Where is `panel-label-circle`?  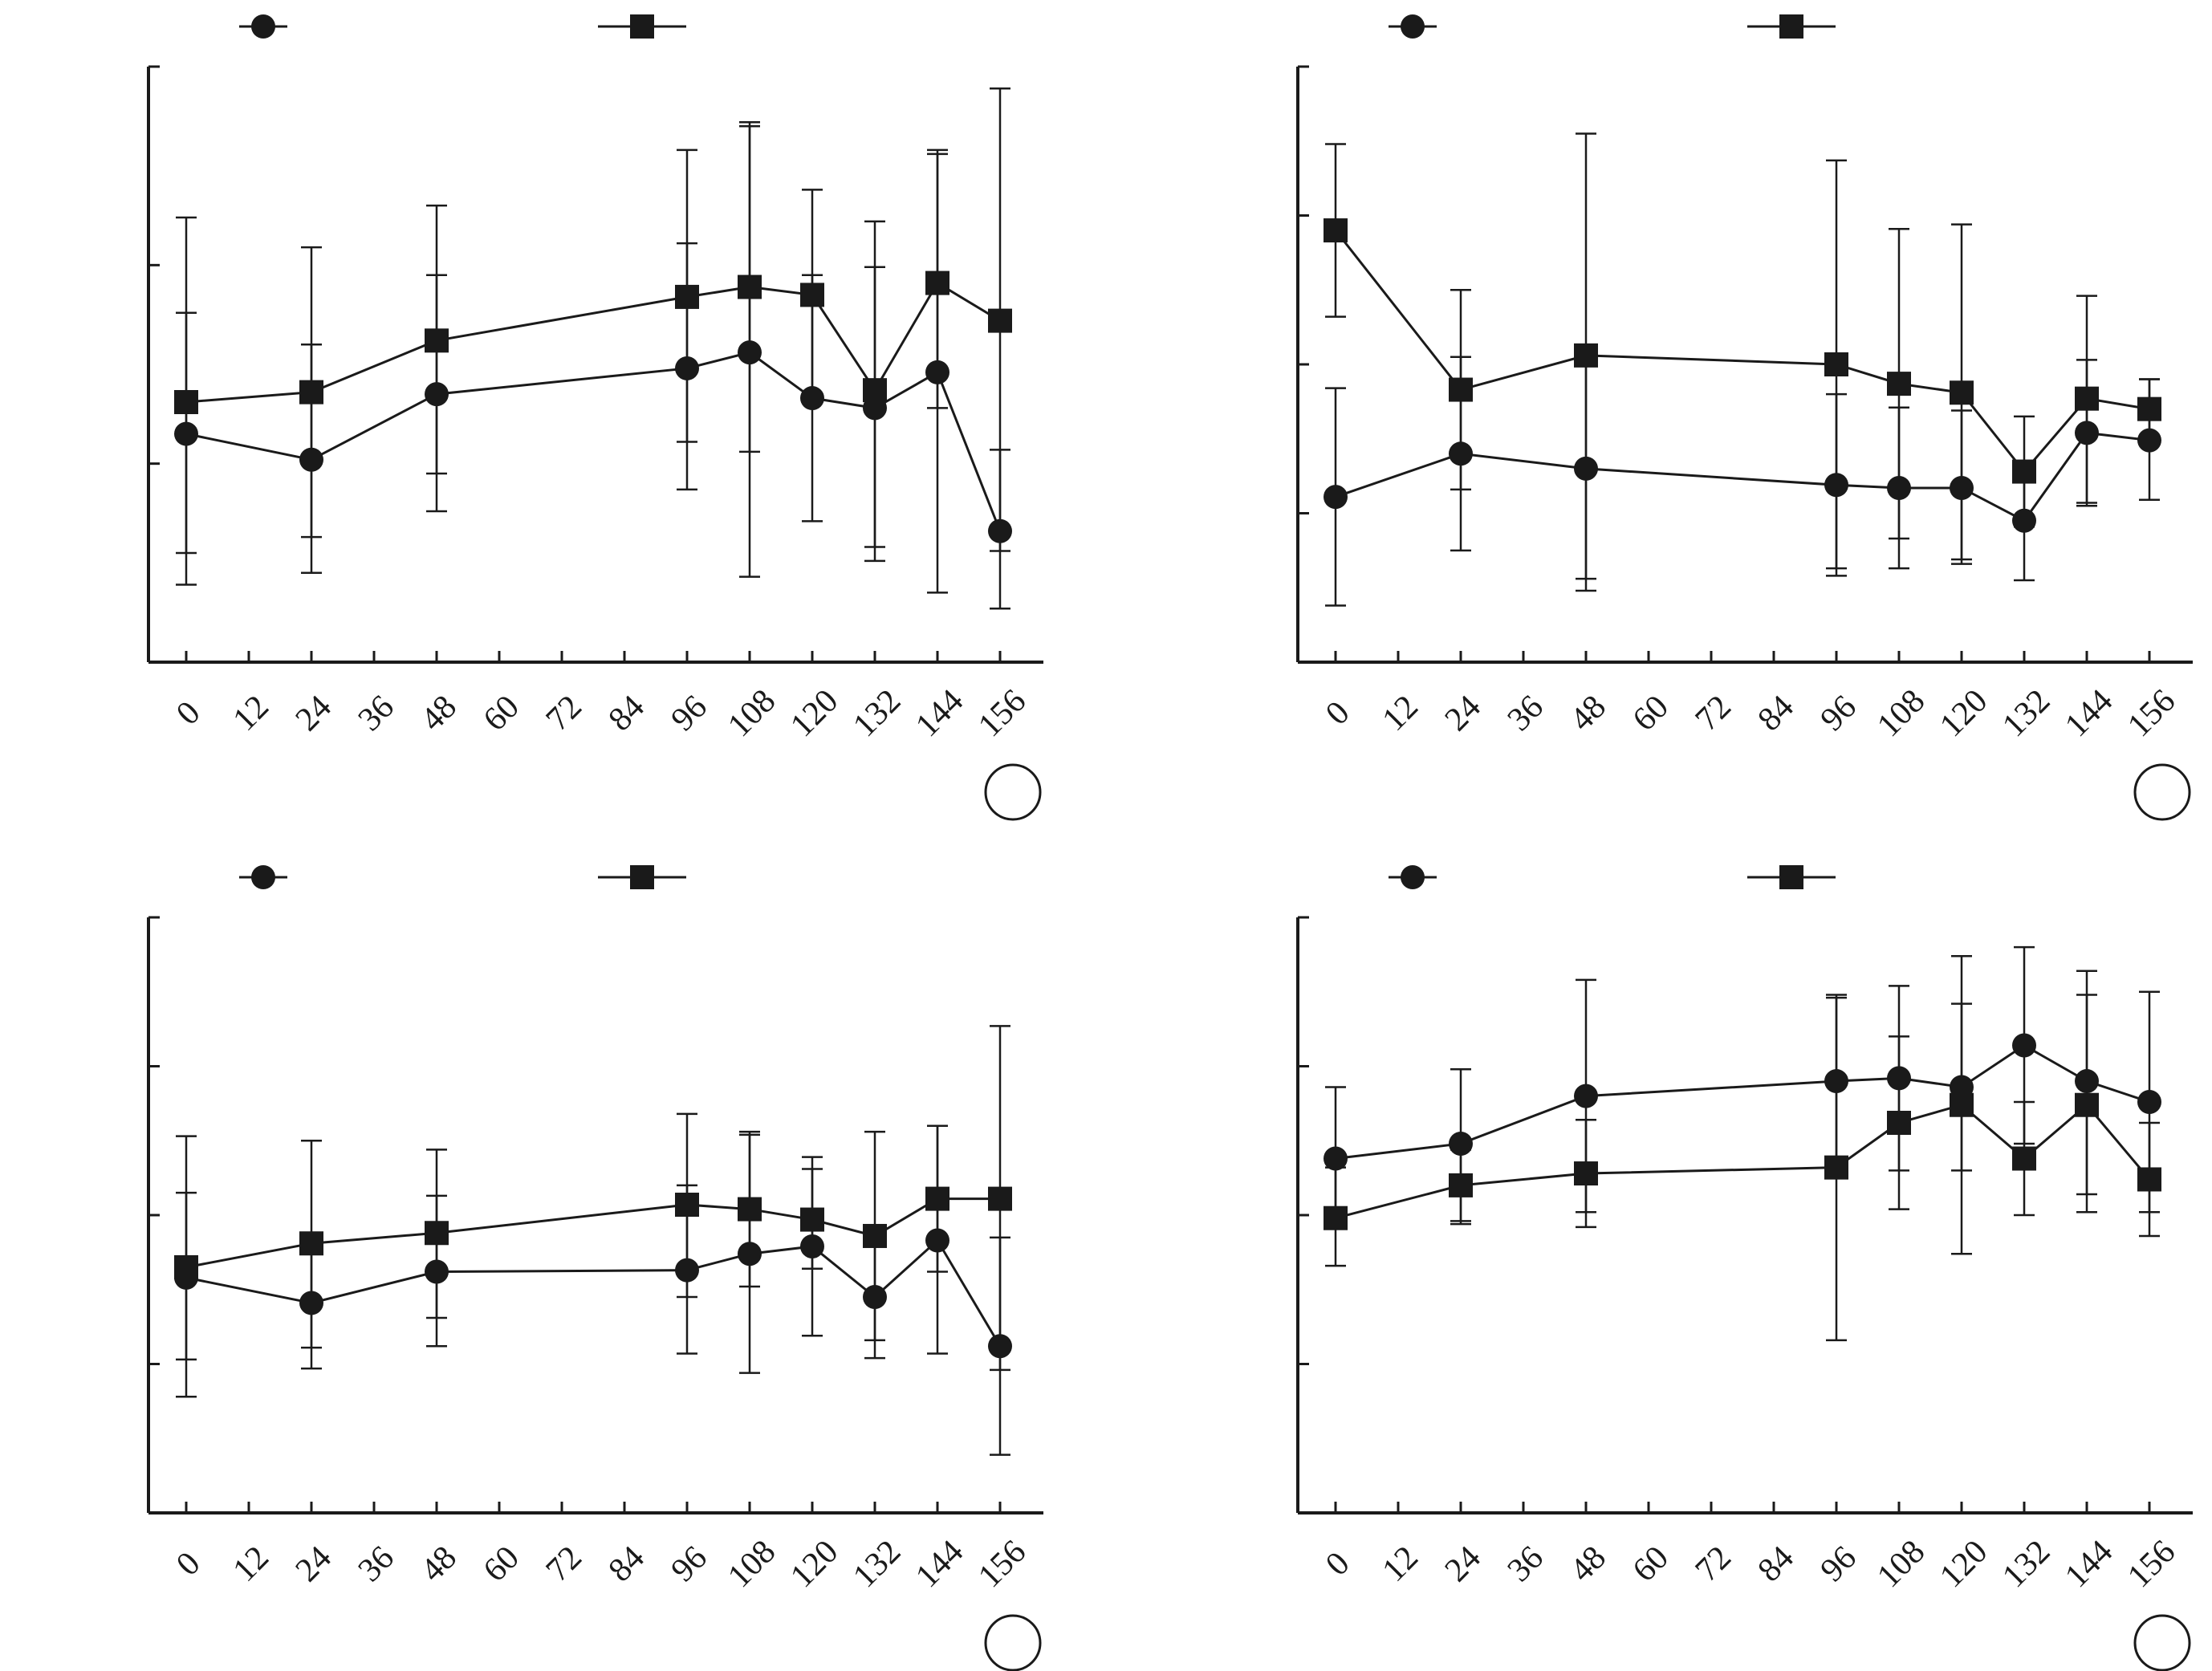
panel-label-circle is located at coordinates (2162, 1642).